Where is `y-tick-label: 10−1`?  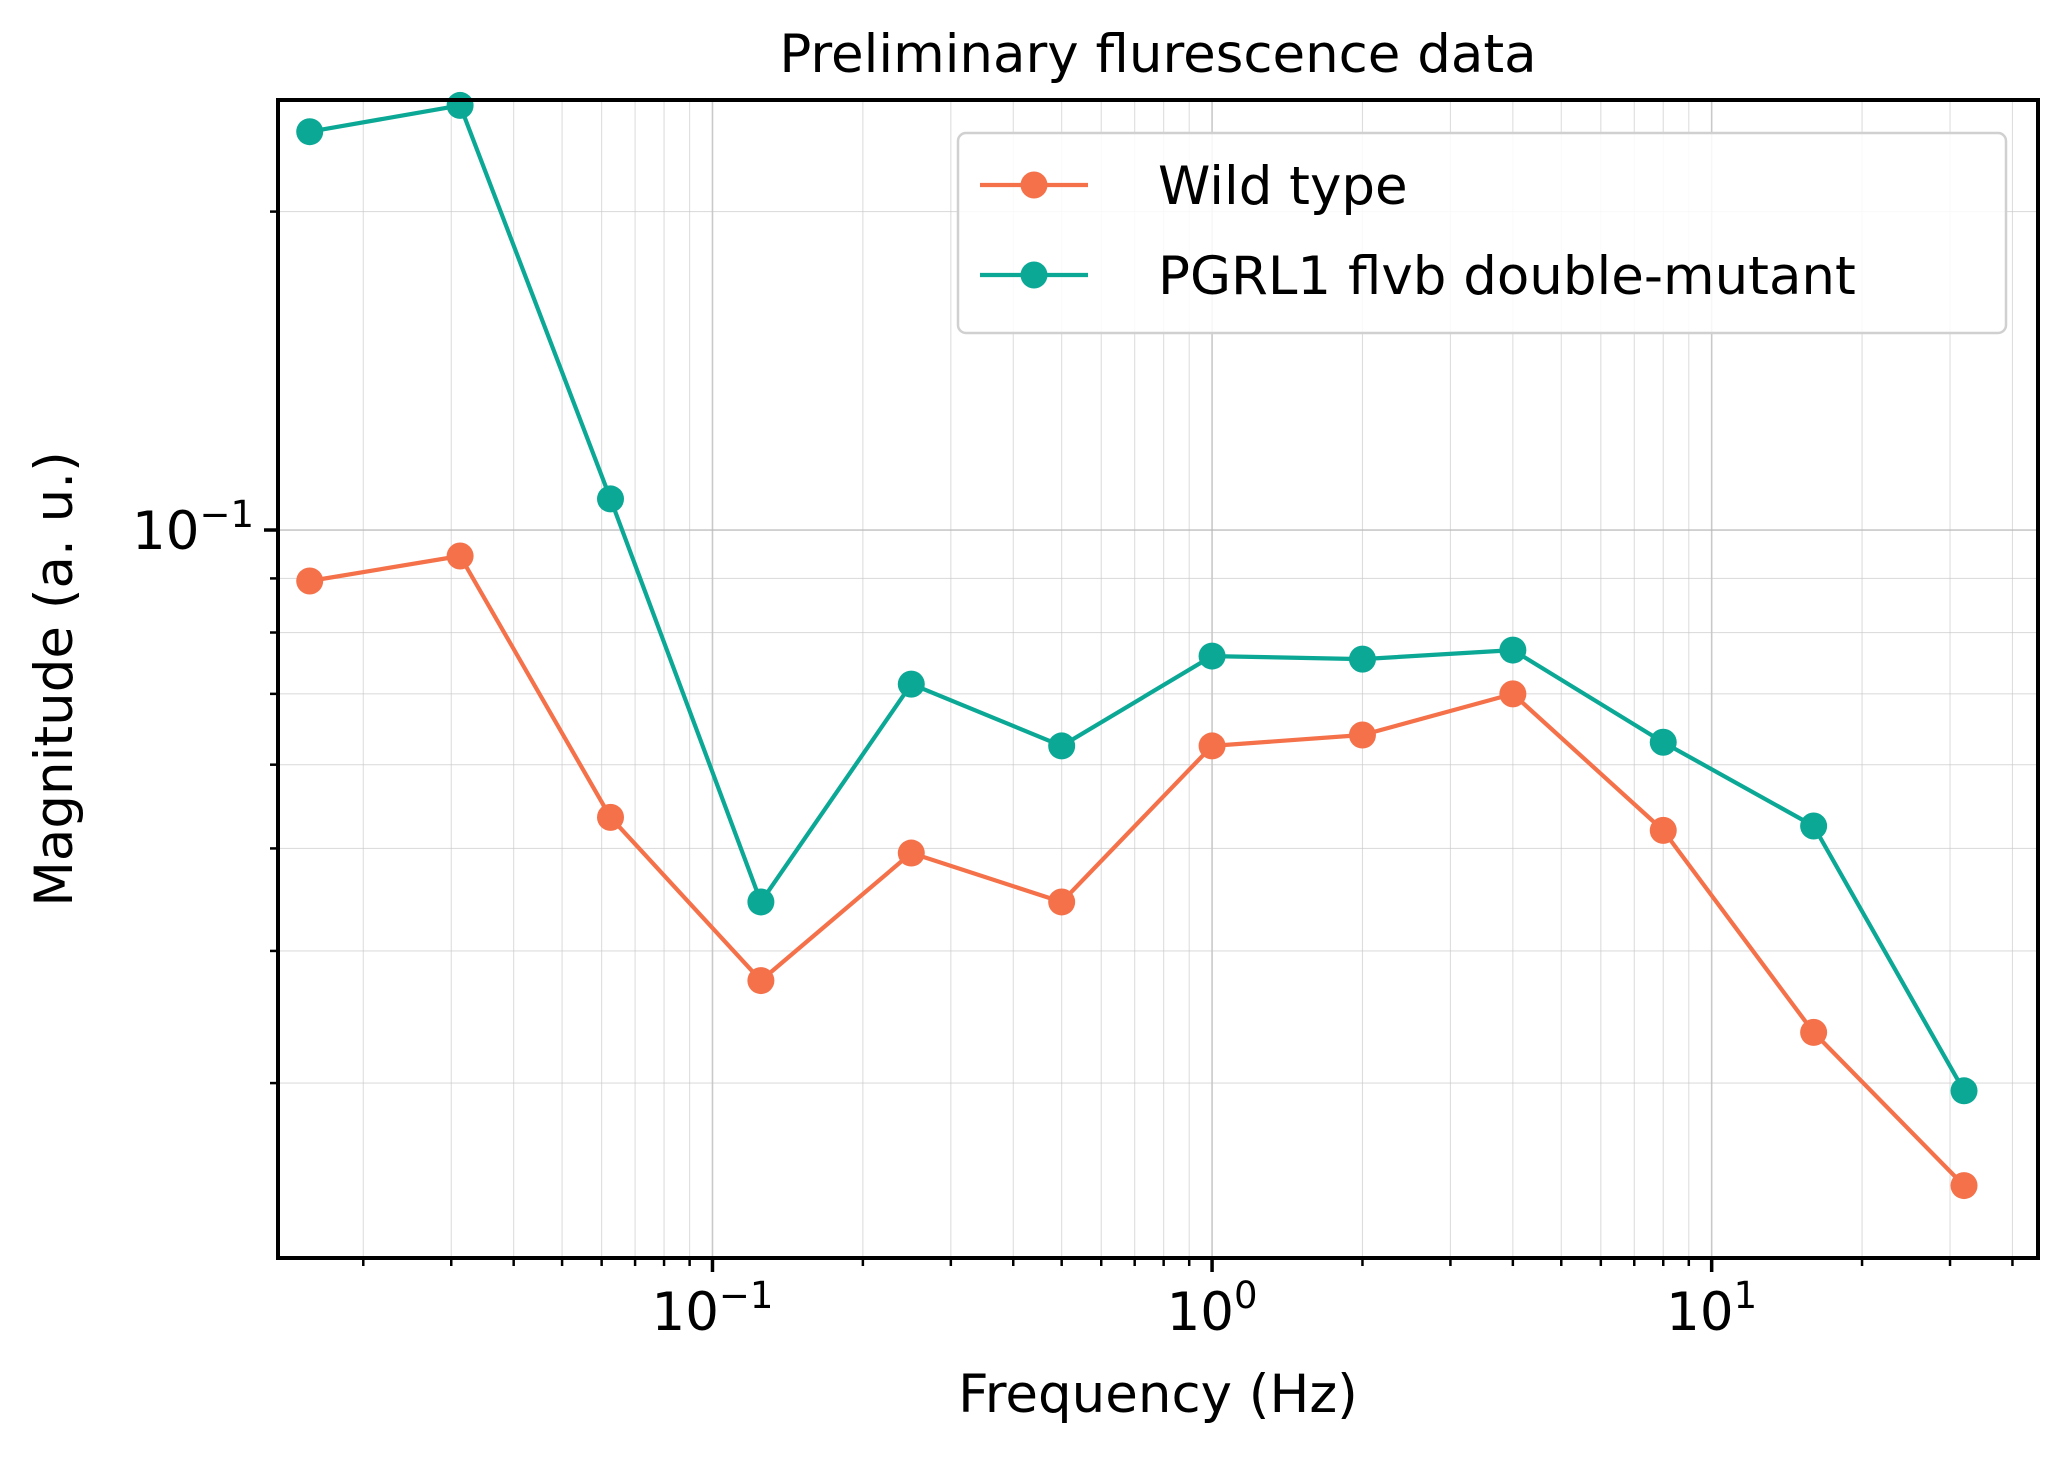 y-tick-label: 10−1 is located at coordinates (193, 527).